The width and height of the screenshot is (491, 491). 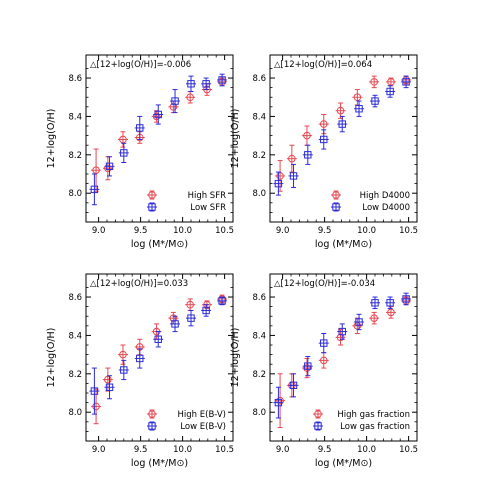 What do you see at coordinates (366, 450) in the screenshot?
I see `x-tick-label: 10.0` at bounding box center [366, 450].